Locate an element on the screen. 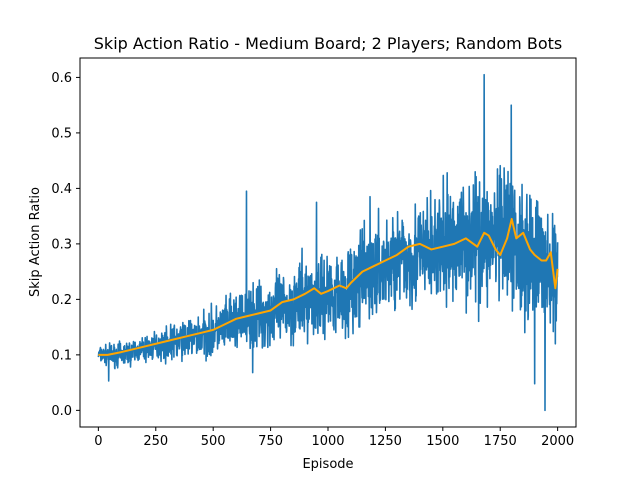  x-tick-label: 500 is located at coordinates (213, 441).